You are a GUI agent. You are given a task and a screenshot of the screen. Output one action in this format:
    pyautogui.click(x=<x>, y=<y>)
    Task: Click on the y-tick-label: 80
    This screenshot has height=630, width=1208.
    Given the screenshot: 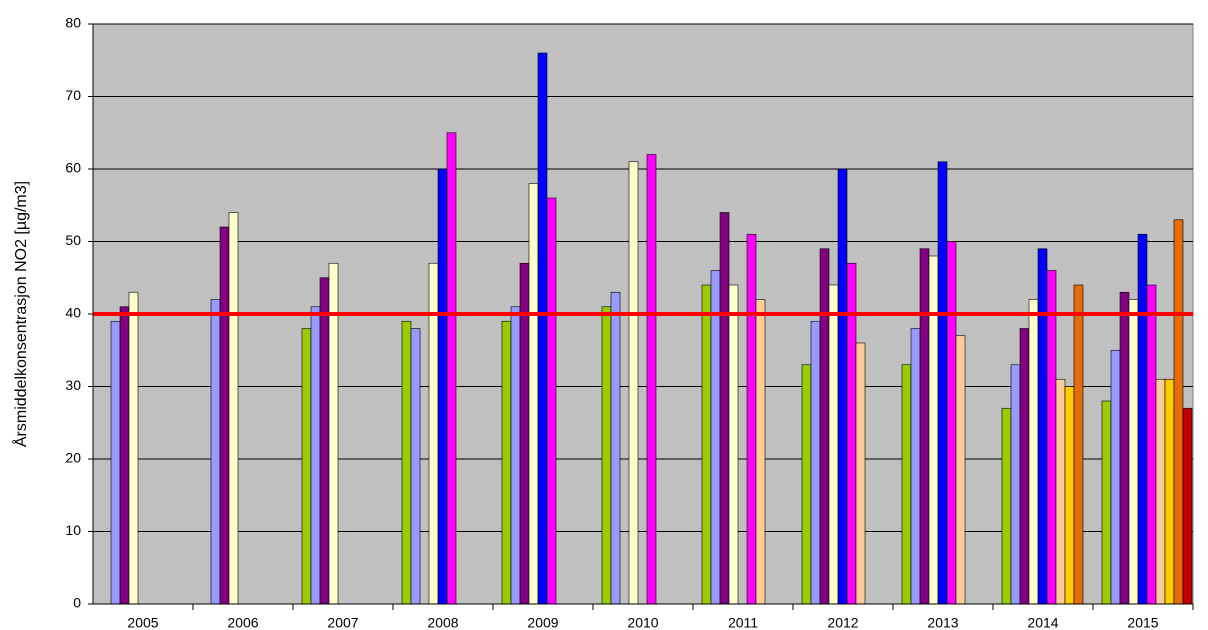 What is the action you would take?
    pyautogui.click(x=73, y=23)
    